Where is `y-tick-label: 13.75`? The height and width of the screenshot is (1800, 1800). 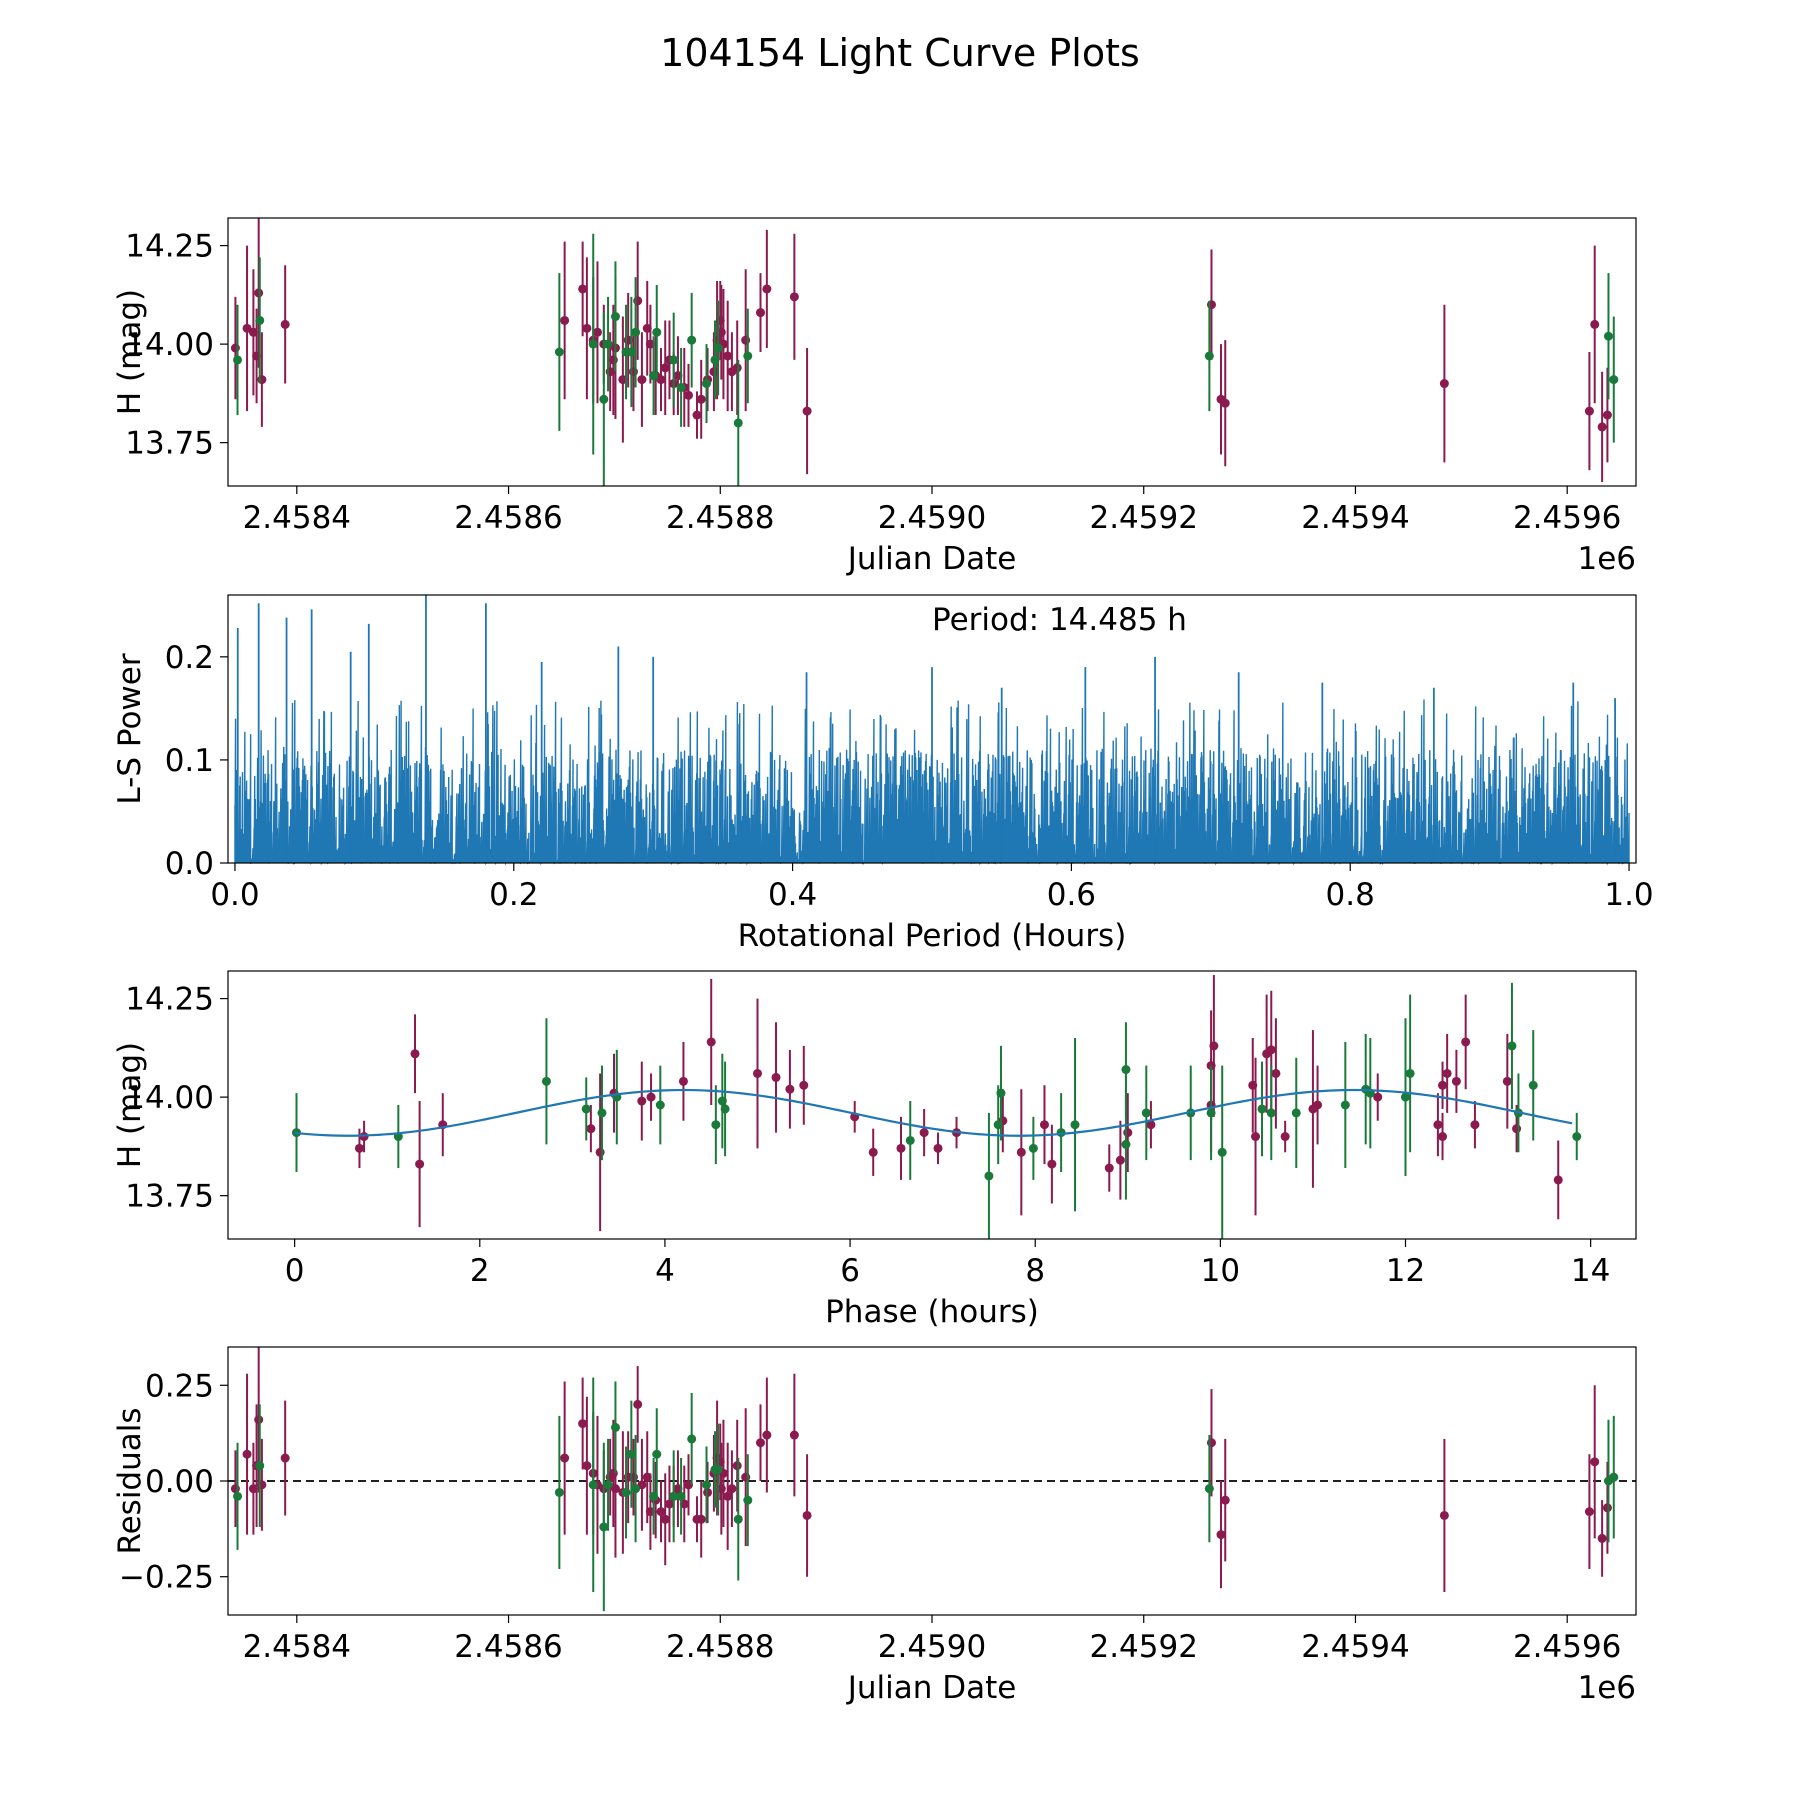
y-tick-label: 13.75 is located at coordinates (169, 444).